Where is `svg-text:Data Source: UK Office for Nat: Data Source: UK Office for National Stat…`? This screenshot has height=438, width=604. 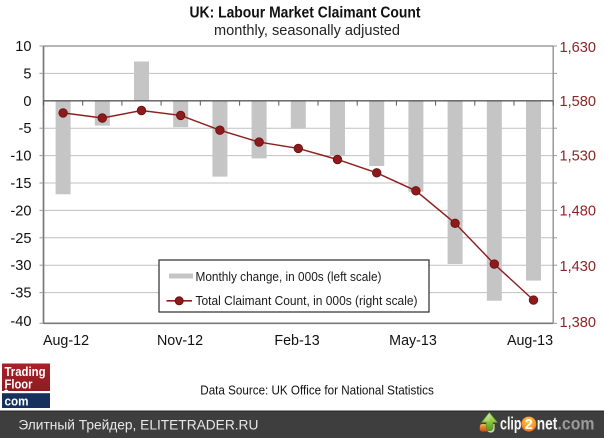
svg-text:Data Source: UK Office for Nat: Data Source: UK Office for National Stat… is located at coordinates (316, 389).